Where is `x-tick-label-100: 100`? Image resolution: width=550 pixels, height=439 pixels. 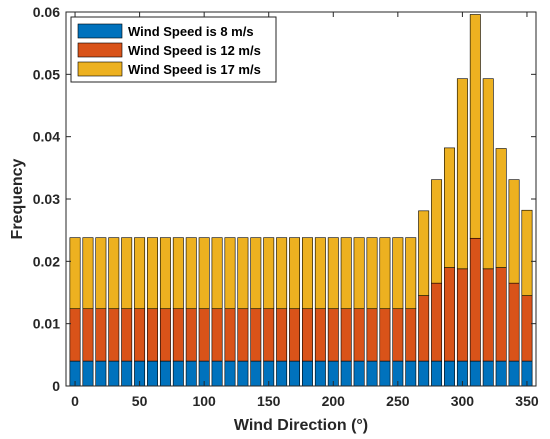
x-tick-label-100: 100 is located at coordinates (204, 401).